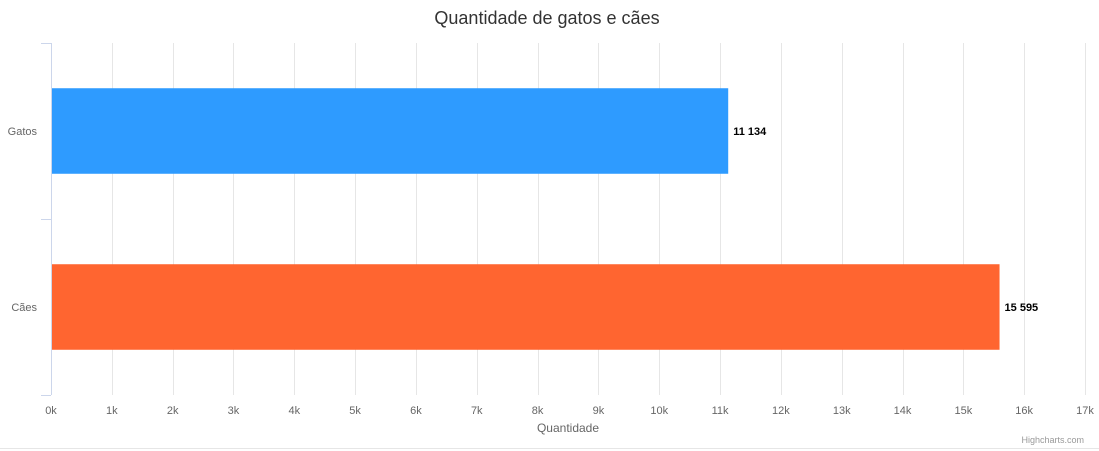 This screenshot has height=451, width=1099. What do you see at coordinates (23, 220) in the screenshot?
I see `category-labels: Gatos Cães` at bounding box center [23, 220].